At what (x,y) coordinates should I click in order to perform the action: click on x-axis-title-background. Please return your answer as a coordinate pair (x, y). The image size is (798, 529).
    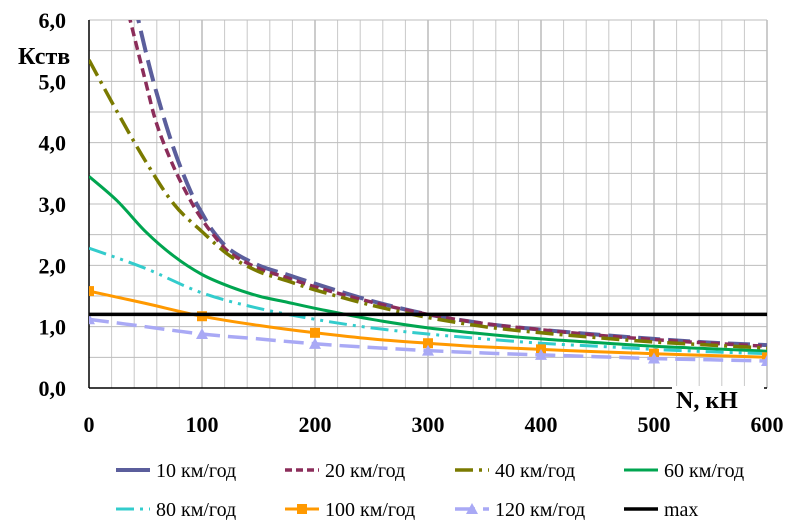
    Looking at the image, I should click on (718, 400).